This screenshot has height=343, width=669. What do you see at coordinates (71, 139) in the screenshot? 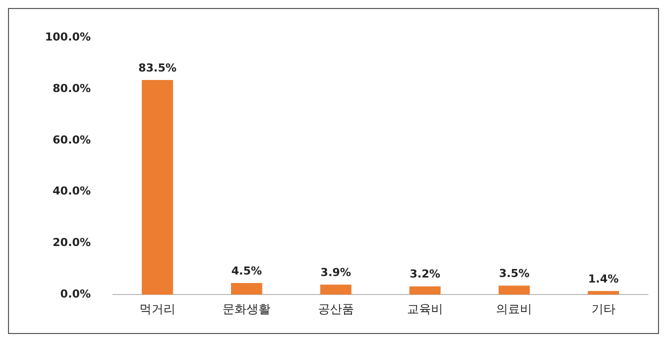
I see `y-tick-label: 60.0%` at bounding box center [71, 139].